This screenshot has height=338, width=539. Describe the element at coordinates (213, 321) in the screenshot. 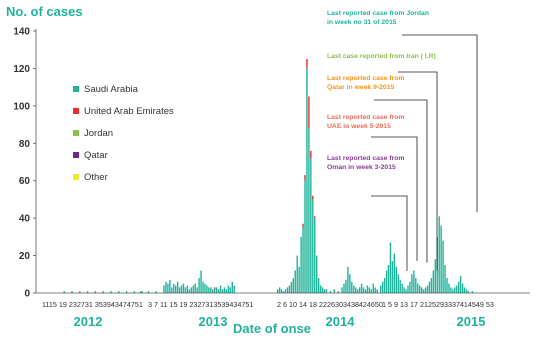

I see `year-label-2013: 2013` at that location.